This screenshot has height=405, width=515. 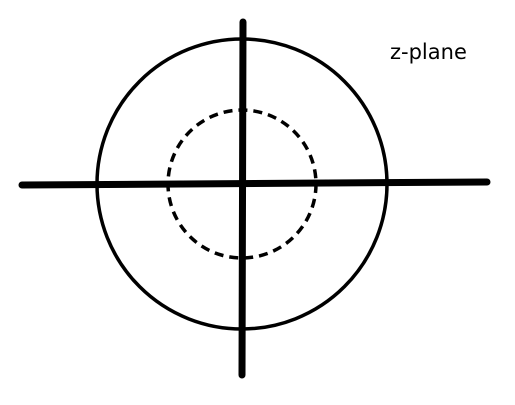 I want to click on imaginary-axis, so click(x=242, y=198).